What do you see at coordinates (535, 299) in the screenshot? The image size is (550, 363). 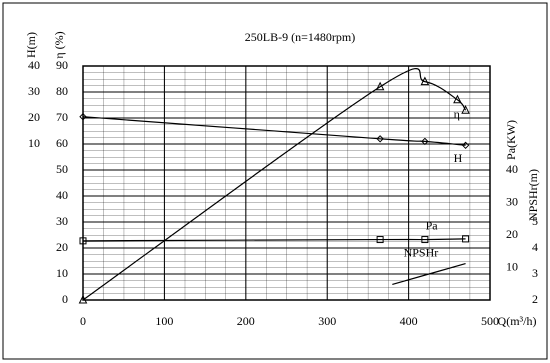 I see `y-tick-label: 2` at bounding box center [535, 299].